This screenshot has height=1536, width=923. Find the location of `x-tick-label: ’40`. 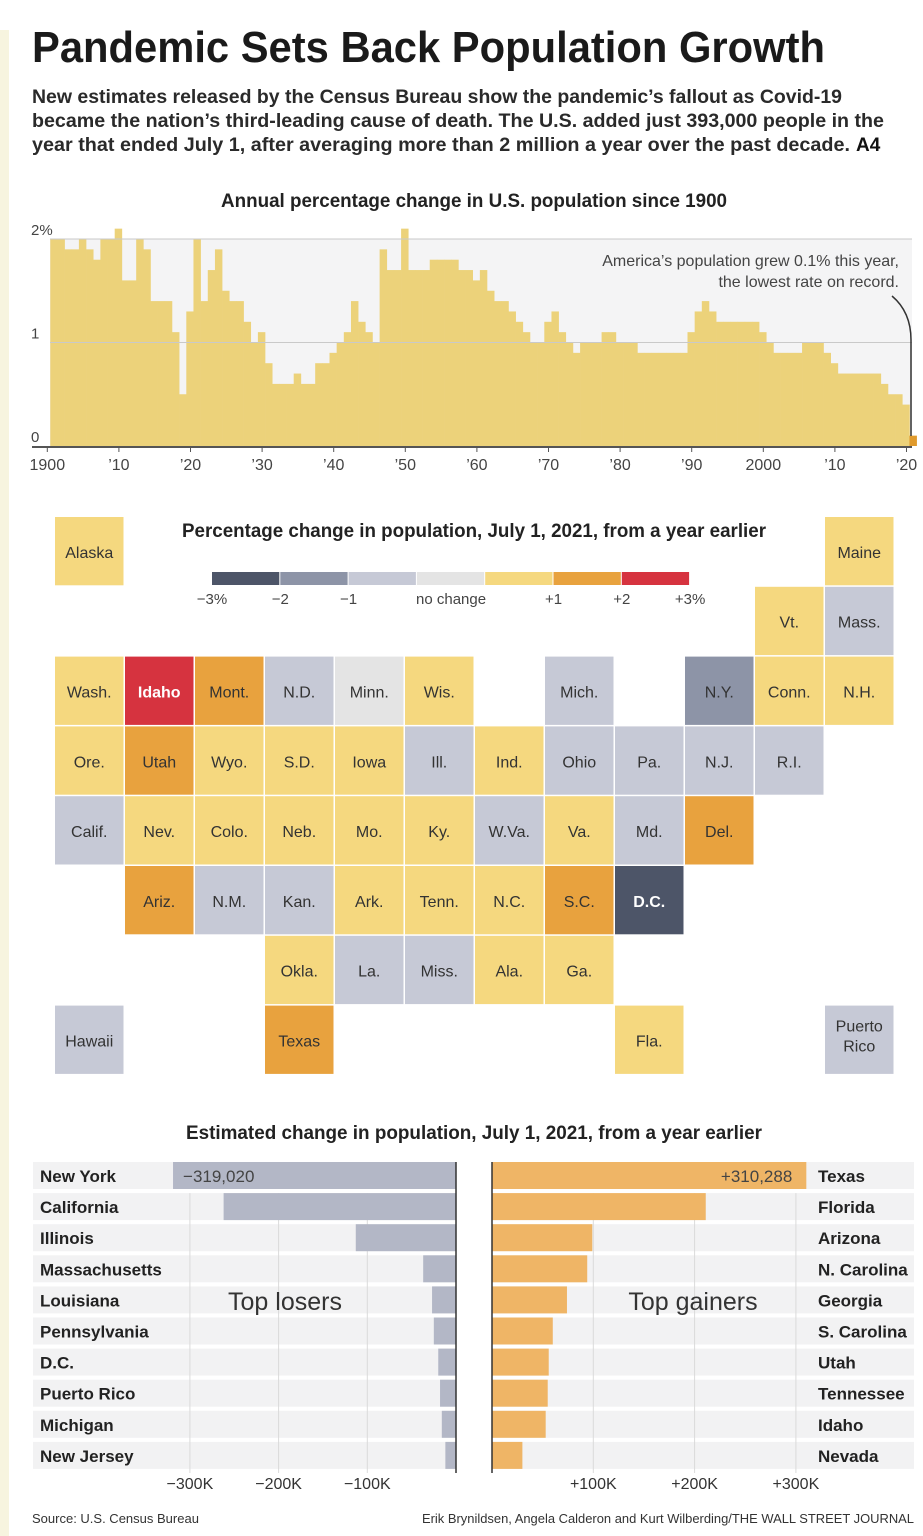

x-tick-label: ’40 is located at coordinates (333, 465).